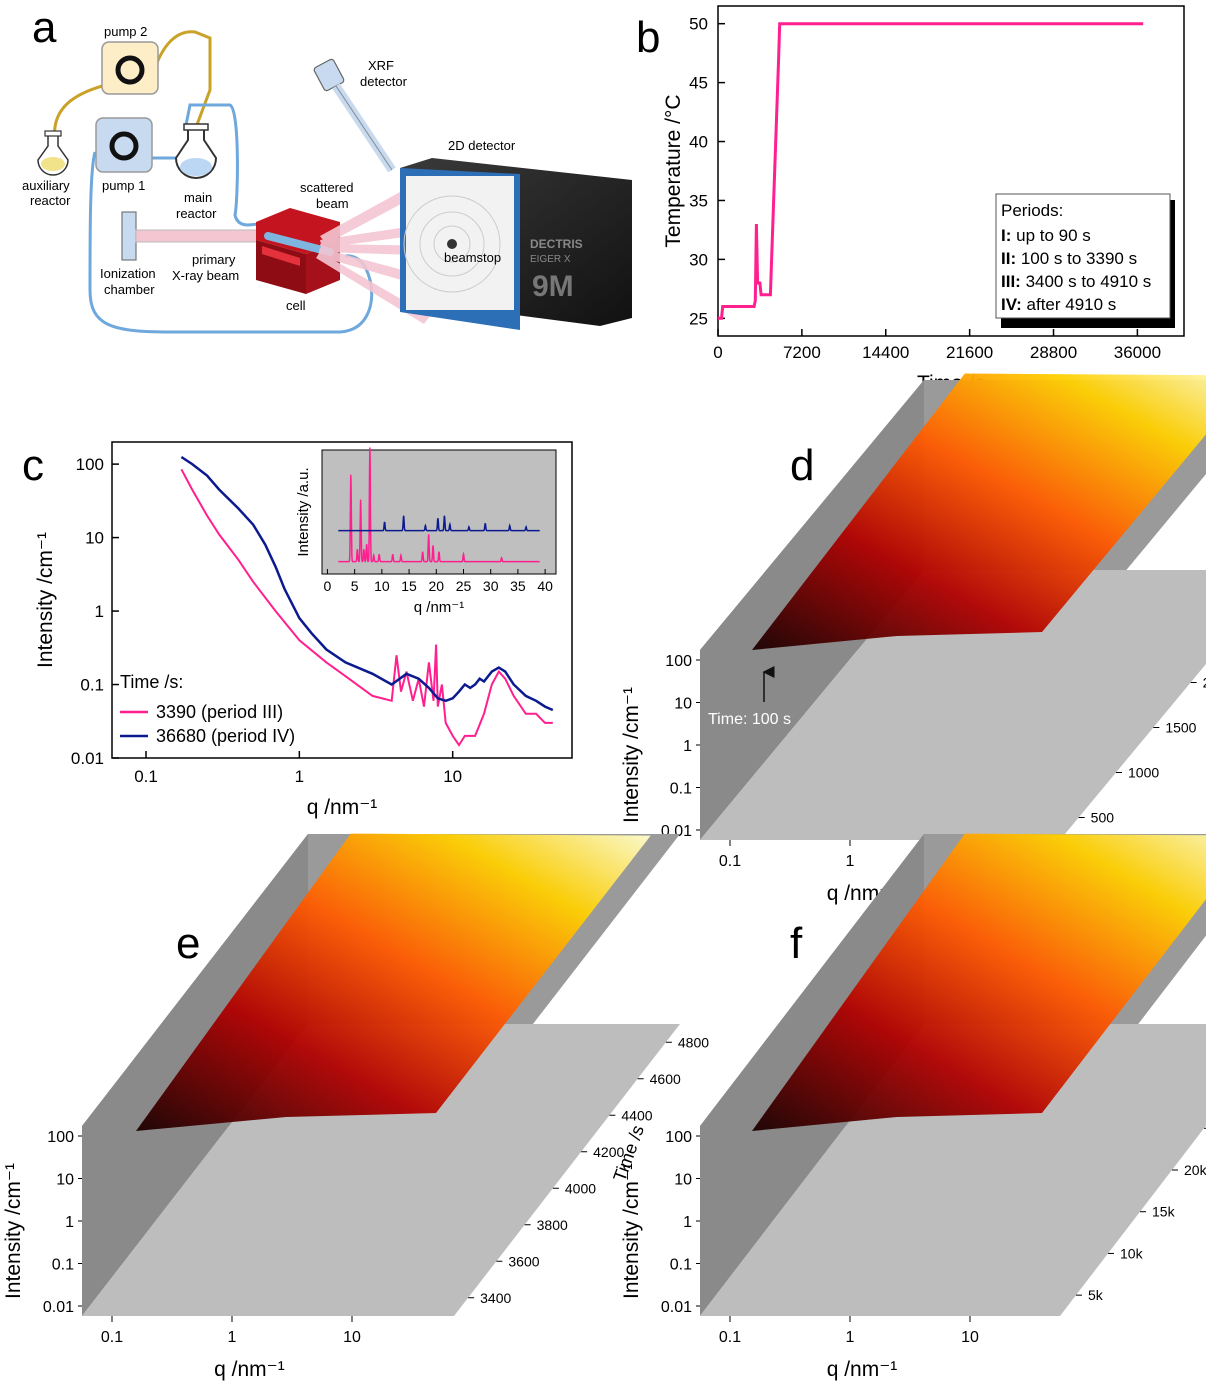 This screenshot has height=1387, width=1206. Describe the element at coordinates (124, 145) in the screenshot. I see `pump-1-box` at that location.